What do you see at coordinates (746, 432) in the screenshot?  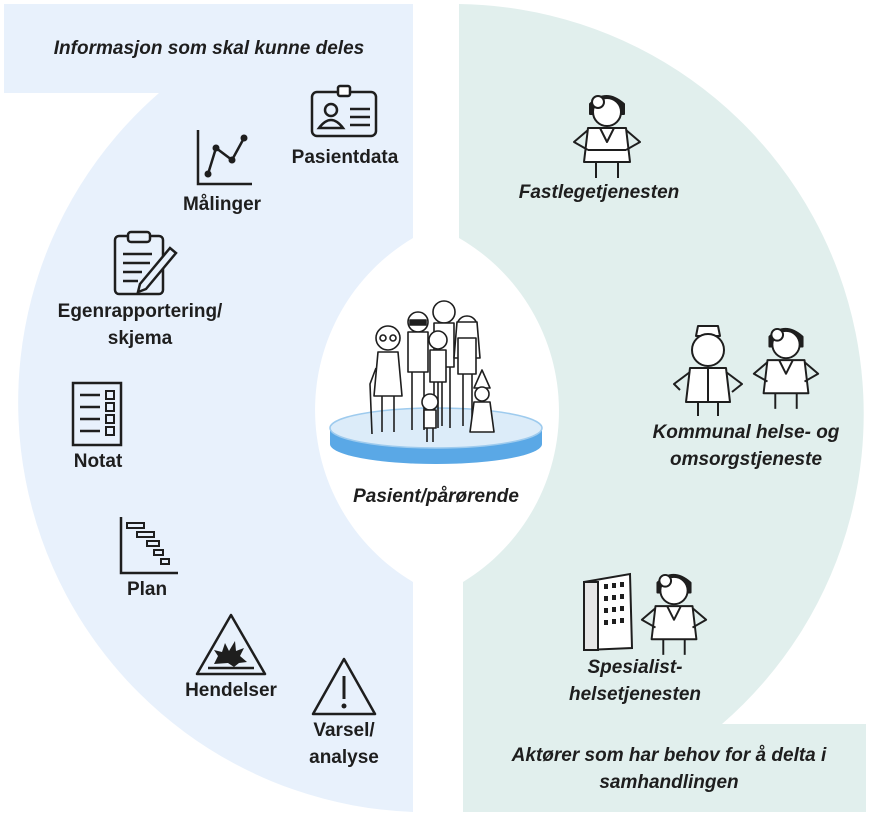 I see `kommunal-line-1: Kommunal helse- og` at bounding box center [746, 432].